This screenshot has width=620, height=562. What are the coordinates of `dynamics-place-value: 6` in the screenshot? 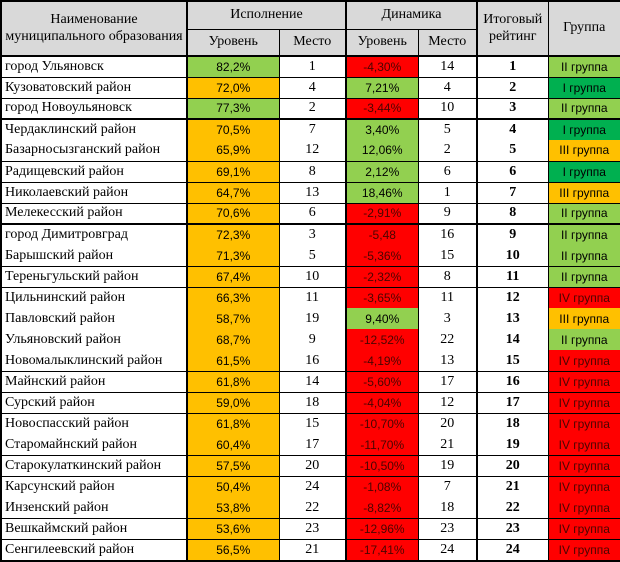 It's located at (448, 172).